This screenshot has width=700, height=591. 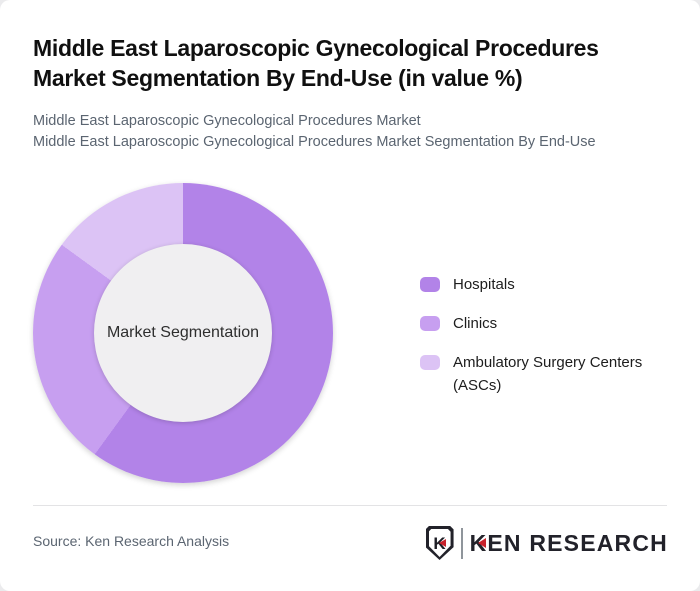 I want to click on ken-research-shield-icon: K, so click(x=439, y=543).